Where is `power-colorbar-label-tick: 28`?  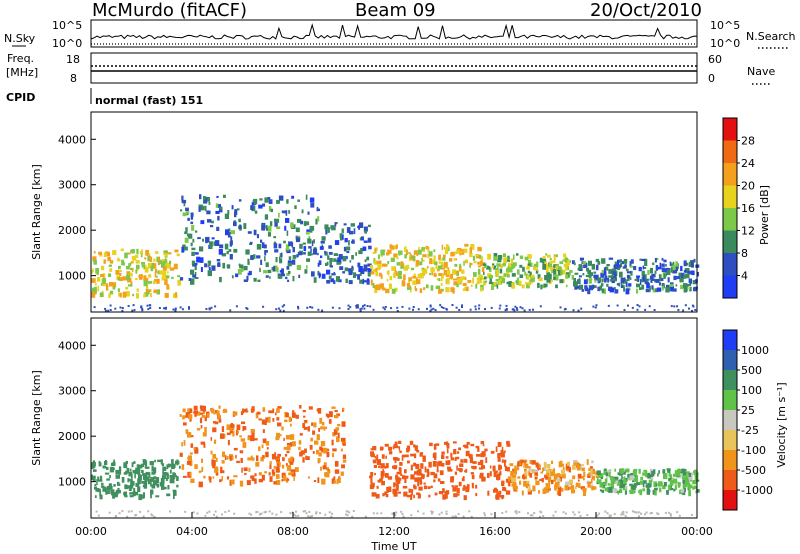
power-colorbar-label-tick: 28 is located at coordinates (748, 141).